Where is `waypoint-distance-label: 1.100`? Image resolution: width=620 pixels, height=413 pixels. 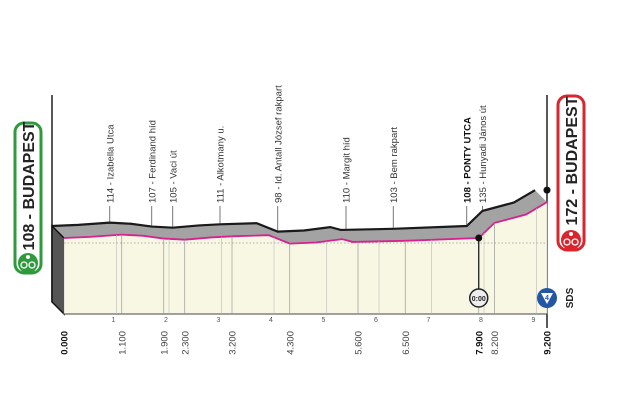 waypoint-distance-label: 1.100 is located at coordinates (122, 343).